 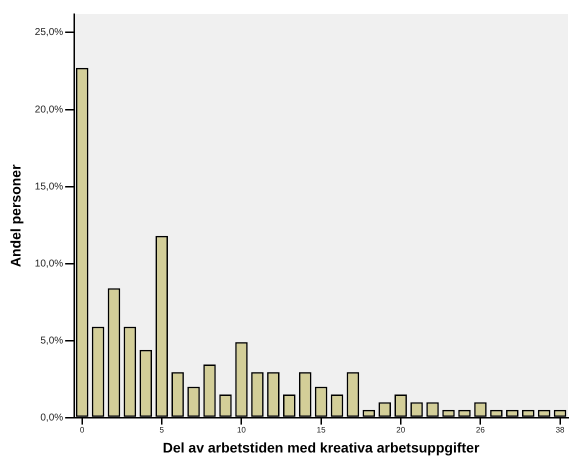 I want to click on y-tick-label: 25,0%, so click(x=49, y=32).